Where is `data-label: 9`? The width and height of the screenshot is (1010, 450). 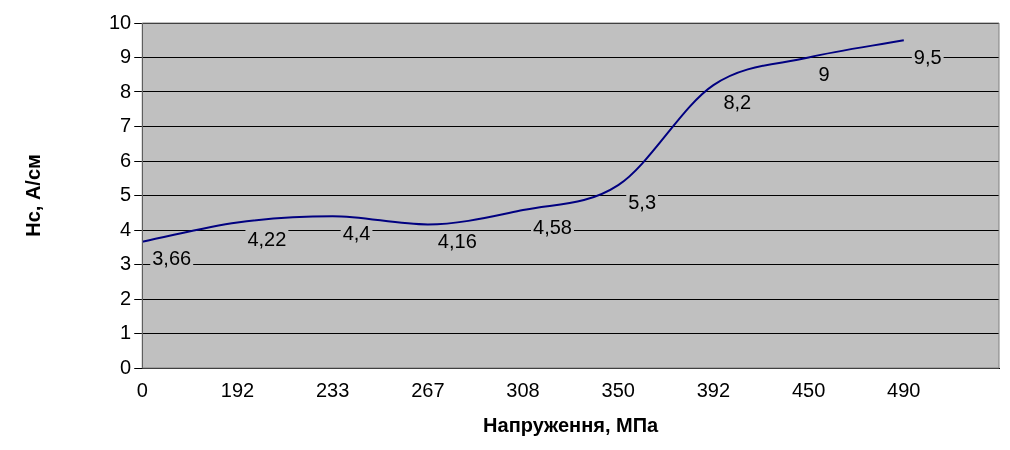
data-label: 9 is located at coordinates (824, 74).